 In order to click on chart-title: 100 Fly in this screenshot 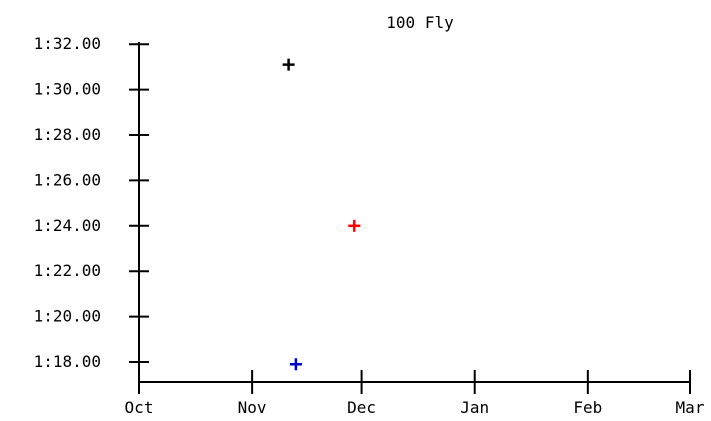, I will do `click(420, 22)`.